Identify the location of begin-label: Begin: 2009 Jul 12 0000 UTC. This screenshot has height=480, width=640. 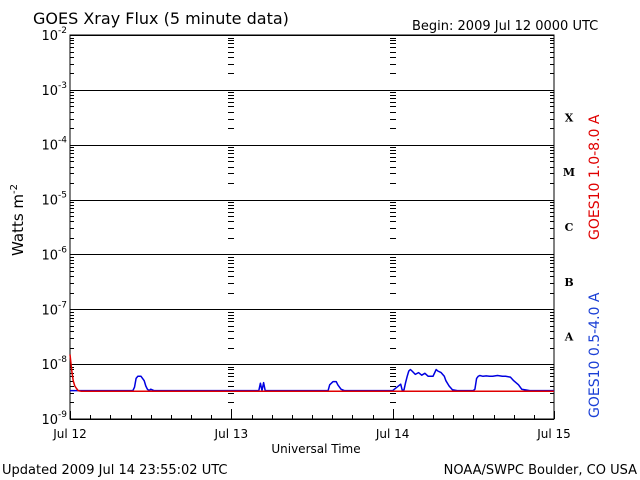
(505, 26).